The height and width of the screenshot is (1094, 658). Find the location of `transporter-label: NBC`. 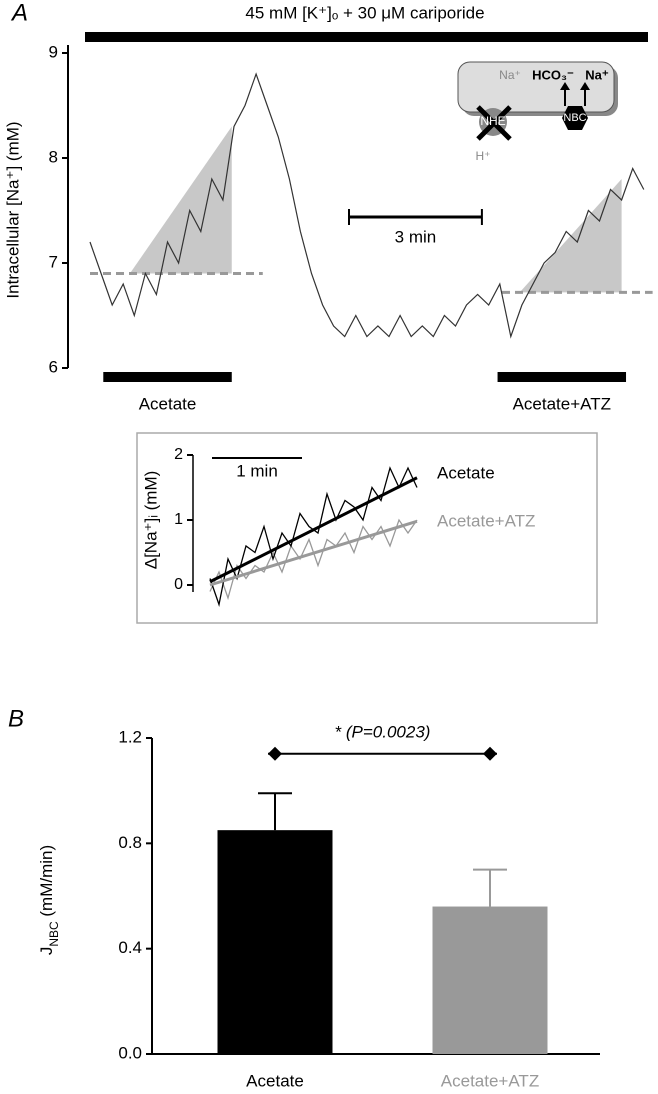

transporter-label: NBC is located at coordinates (574, 118).